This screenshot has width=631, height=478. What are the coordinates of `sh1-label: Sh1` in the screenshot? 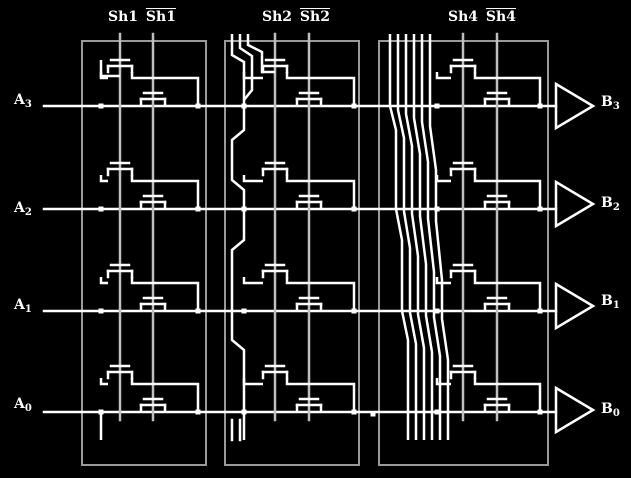 It's located at (123, 17).